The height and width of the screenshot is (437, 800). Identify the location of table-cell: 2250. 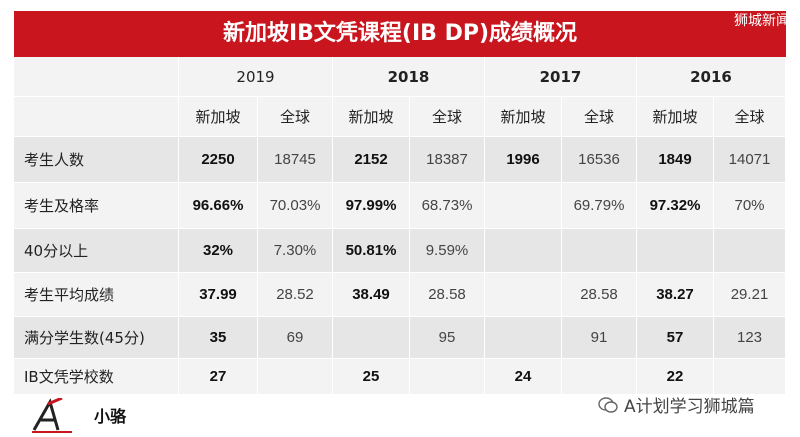
(218, 160).